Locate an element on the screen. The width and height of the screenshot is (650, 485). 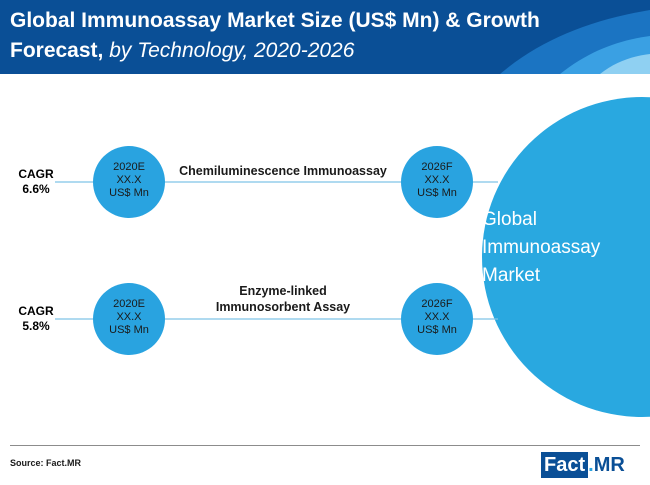
factmr-logo: Fact .MR is located at coordinates (583, 465).